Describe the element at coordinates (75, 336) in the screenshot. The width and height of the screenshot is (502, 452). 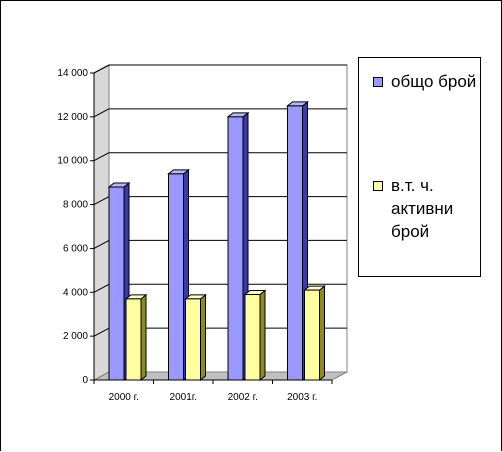
I see `y-tick-label: 2 000` at that location.